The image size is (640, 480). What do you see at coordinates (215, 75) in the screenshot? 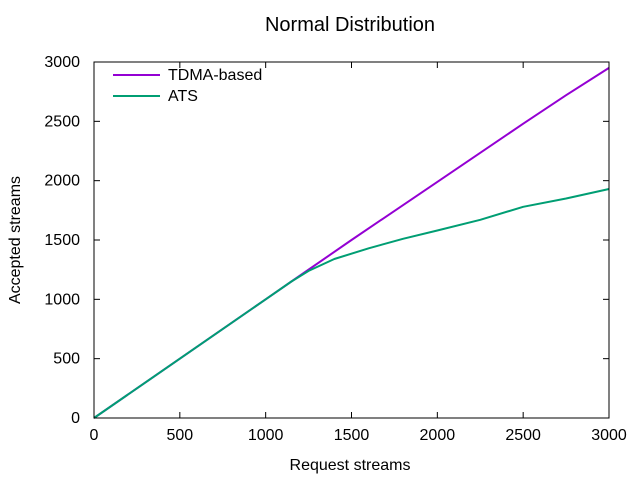
I see `legend-label-tdma-based: TDMA-based` at bounding box center [215, 75].